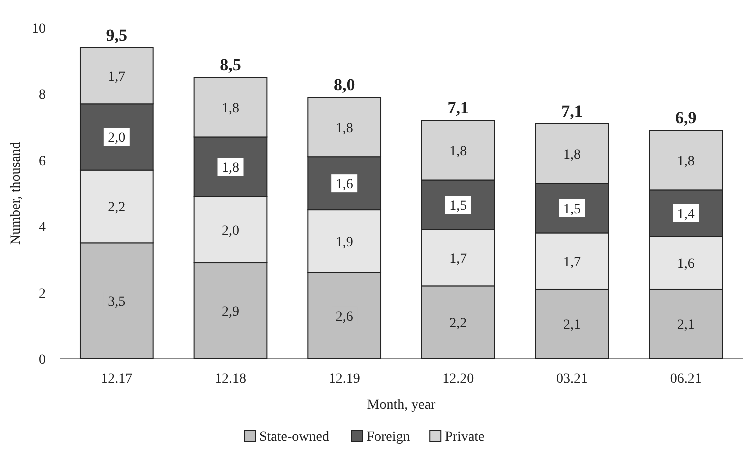 The width and height of the screenshot is (753, 459). I want to click on legend-label: Private, so click(465, 437).